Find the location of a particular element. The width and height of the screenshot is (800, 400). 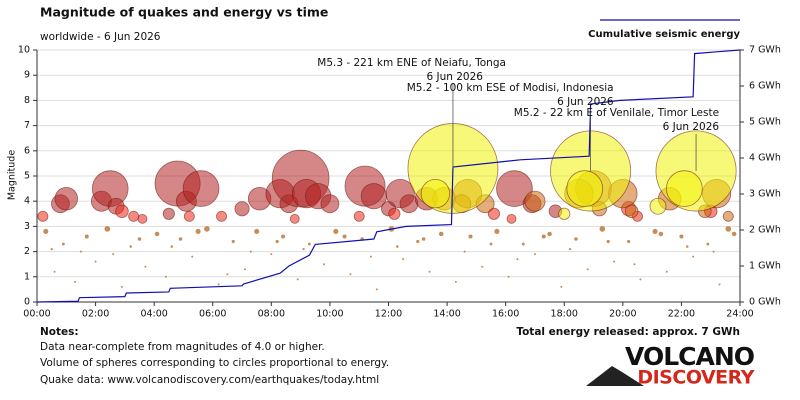

annotation-text: M5.3 - 221 km ENE of Neiafu, Tonga is located at coordinates (411, 63).